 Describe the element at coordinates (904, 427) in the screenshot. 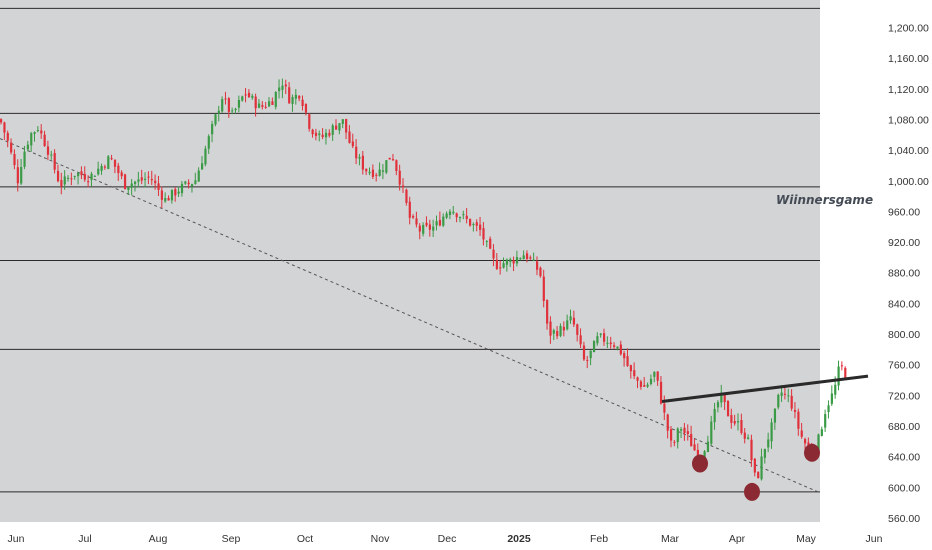

I see `y-tick-label: 680.00` at that location.